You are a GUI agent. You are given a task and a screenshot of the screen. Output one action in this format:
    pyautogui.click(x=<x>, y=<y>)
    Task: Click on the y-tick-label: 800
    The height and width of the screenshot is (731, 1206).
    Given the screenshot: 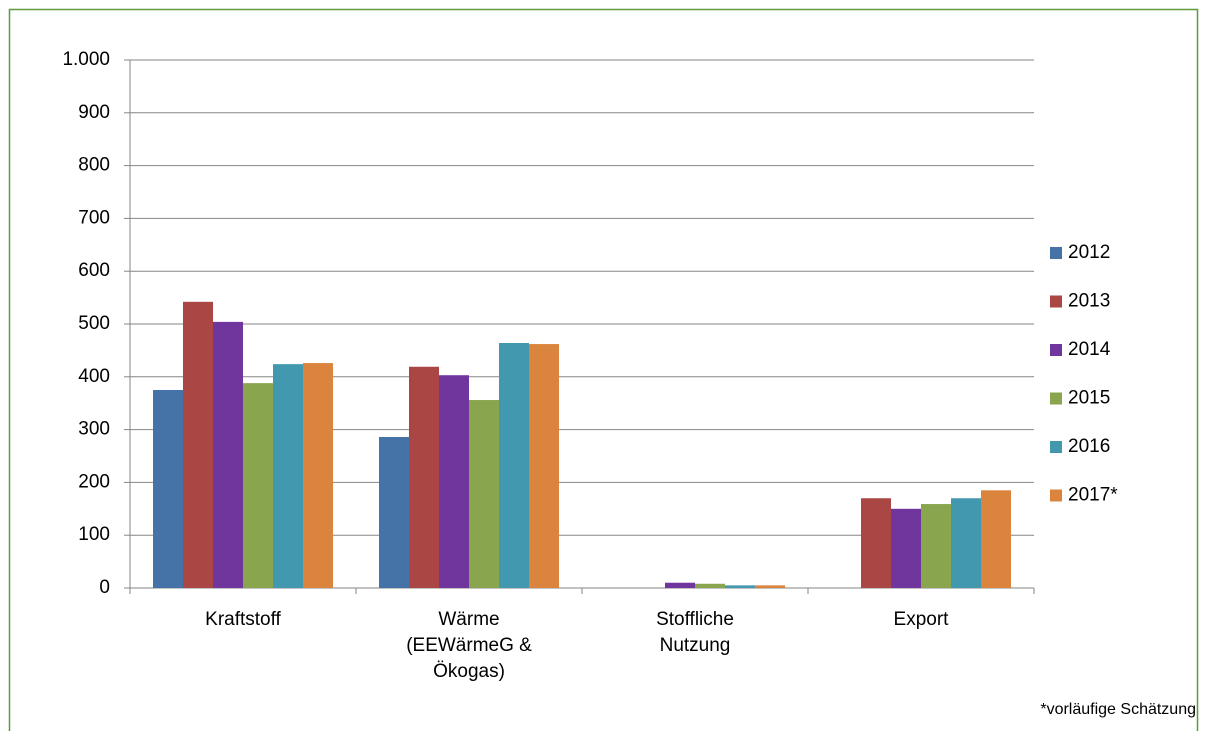 What is the action you would take?
    pyautogui.click(x=94, y=165)
    